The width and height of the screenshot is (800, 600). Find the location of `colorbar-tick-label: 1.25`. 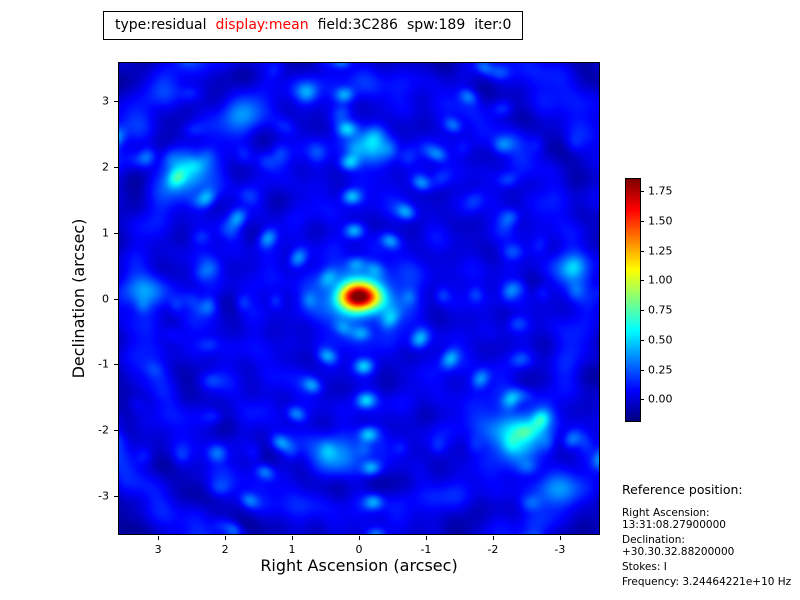

colorbar-tick-label: 1.25 is located at coordinates (660, 251).